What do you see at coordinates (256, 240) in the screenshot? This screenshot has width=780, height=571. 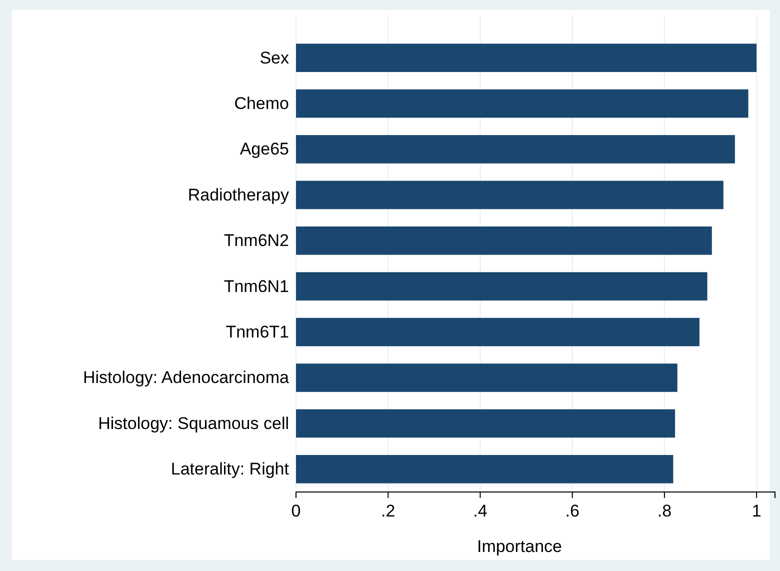 I see `y-tick-label: Tnm6N2` at bounding box center [256, 240].